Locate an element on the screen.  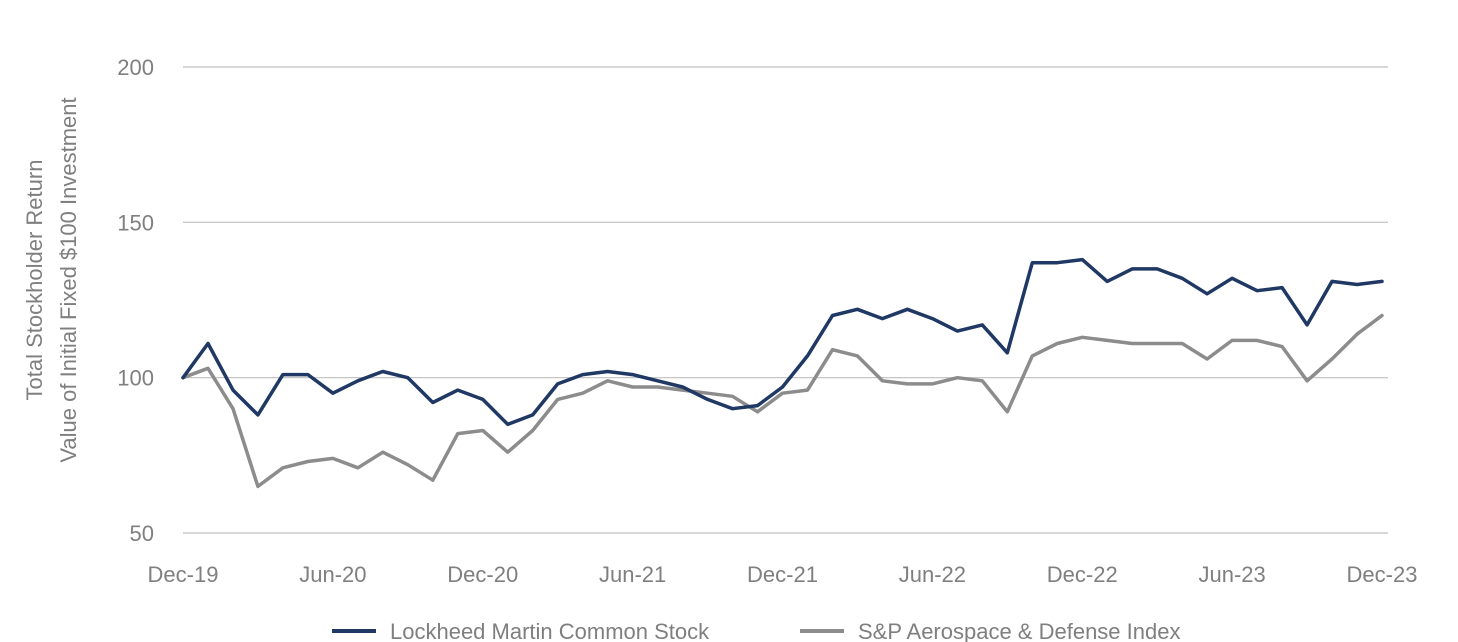
x-tick-label-dec-21: Dec-21 is located at coordinates (782, 574).